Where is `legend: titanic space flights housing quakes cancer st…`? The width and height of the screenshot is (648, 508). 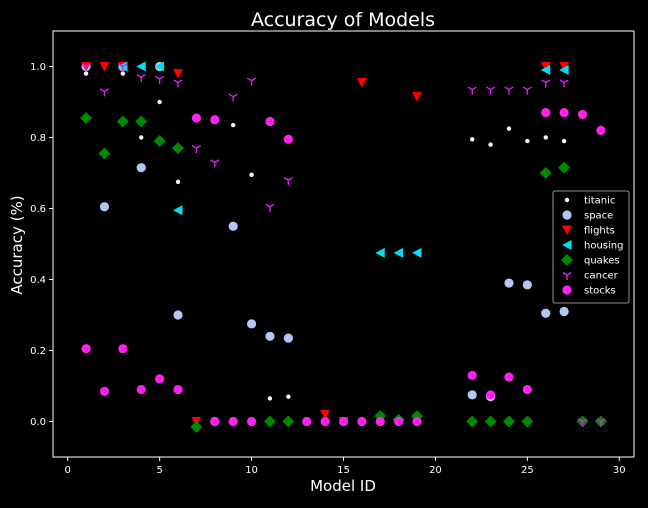
legend: titanic space flights housing quakes cancer st… is located at coordinates (591, 247).